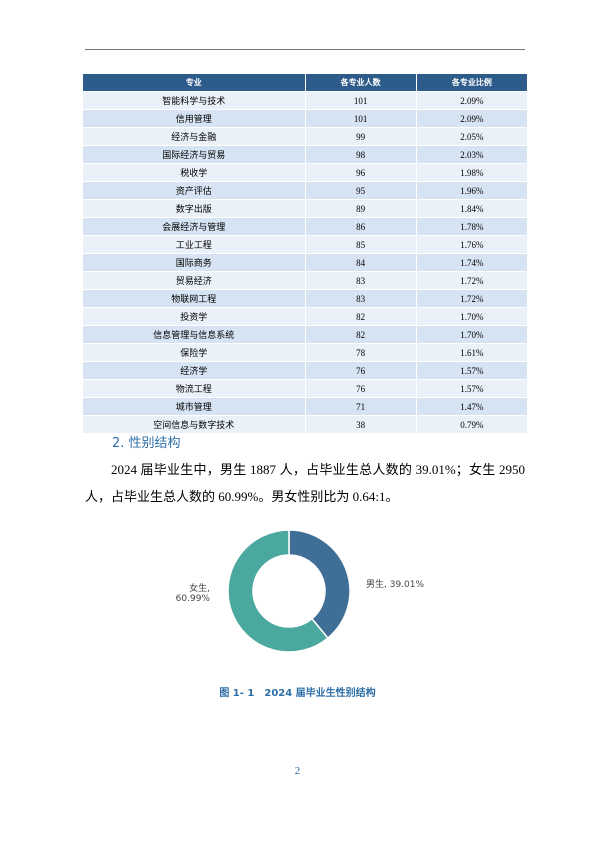  What do you see at coordinates (395, 585) in the screenshot?
I see `male-label: 男生, 39.01%` at bounding box center [395, 585].